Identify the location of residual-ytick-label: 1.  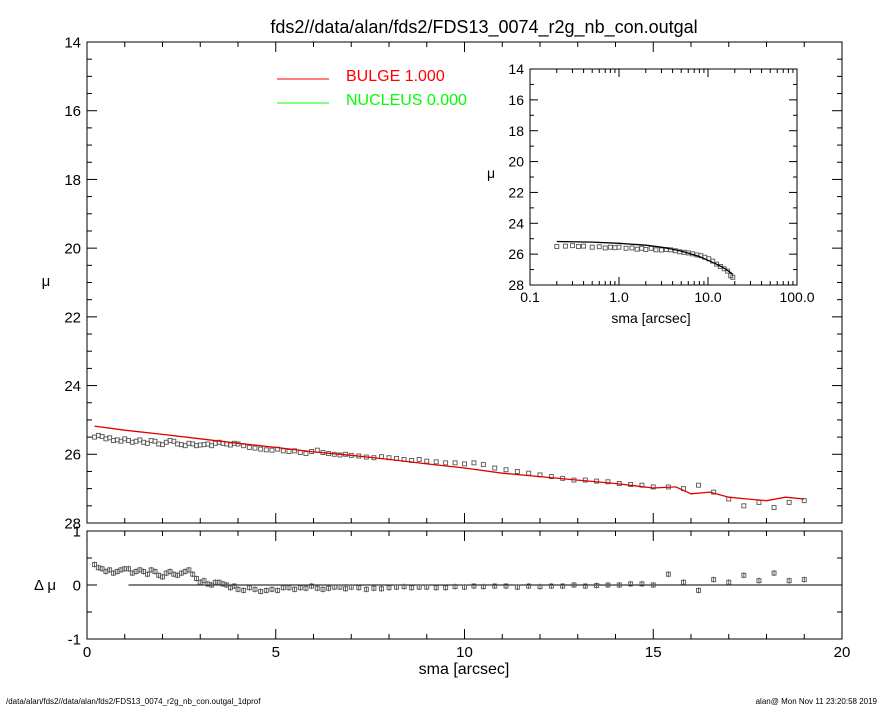
(77, 531).